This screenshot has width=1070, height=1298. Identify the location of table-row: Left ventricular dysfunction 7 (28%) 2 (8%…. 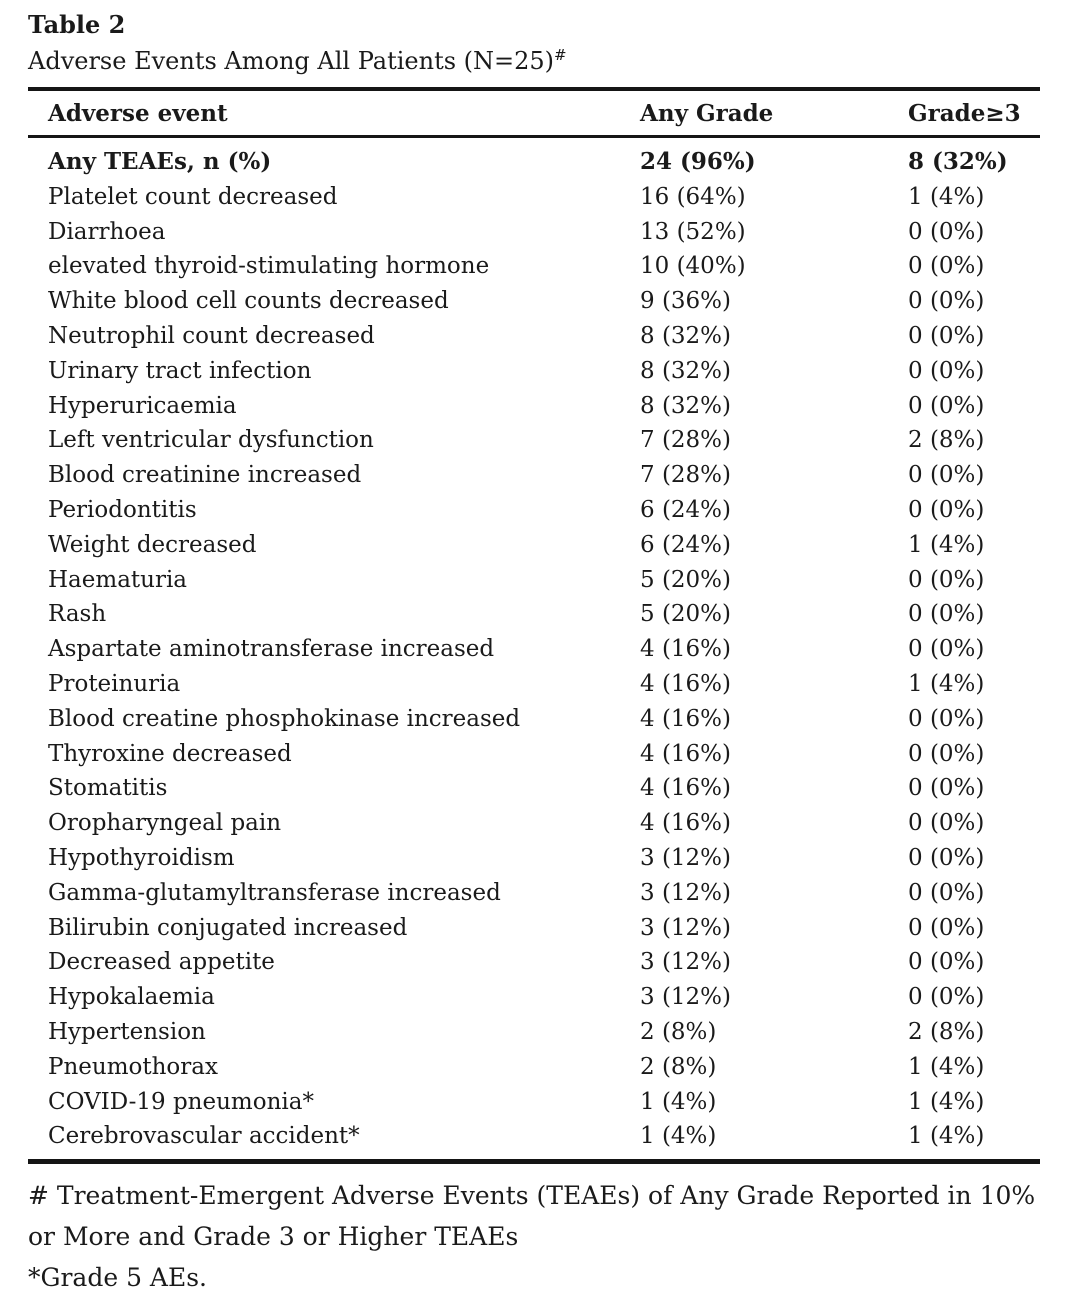
(534, 440).